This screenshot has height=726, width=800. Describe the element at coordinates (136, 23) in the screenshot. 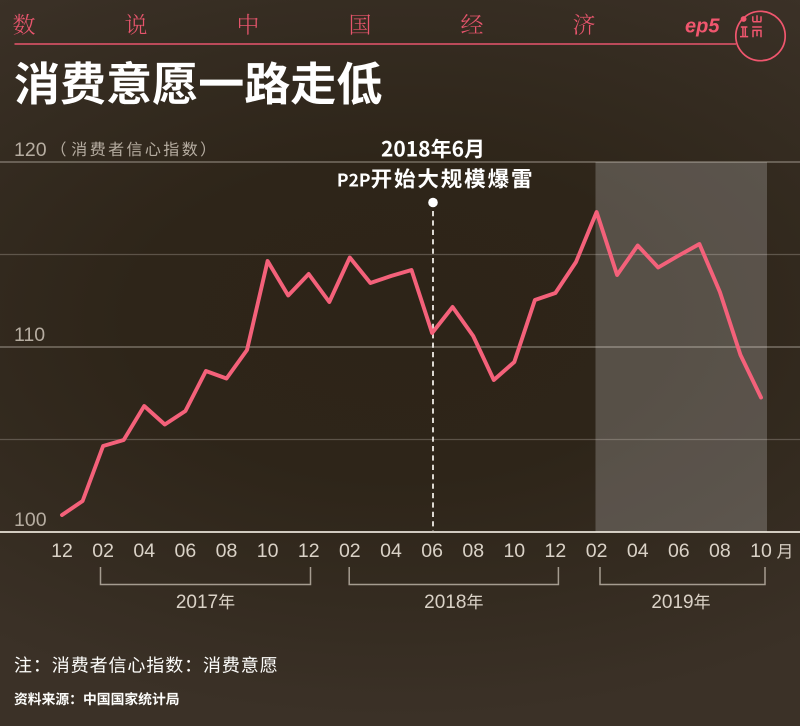

I see `svg-text: 说` at that location.